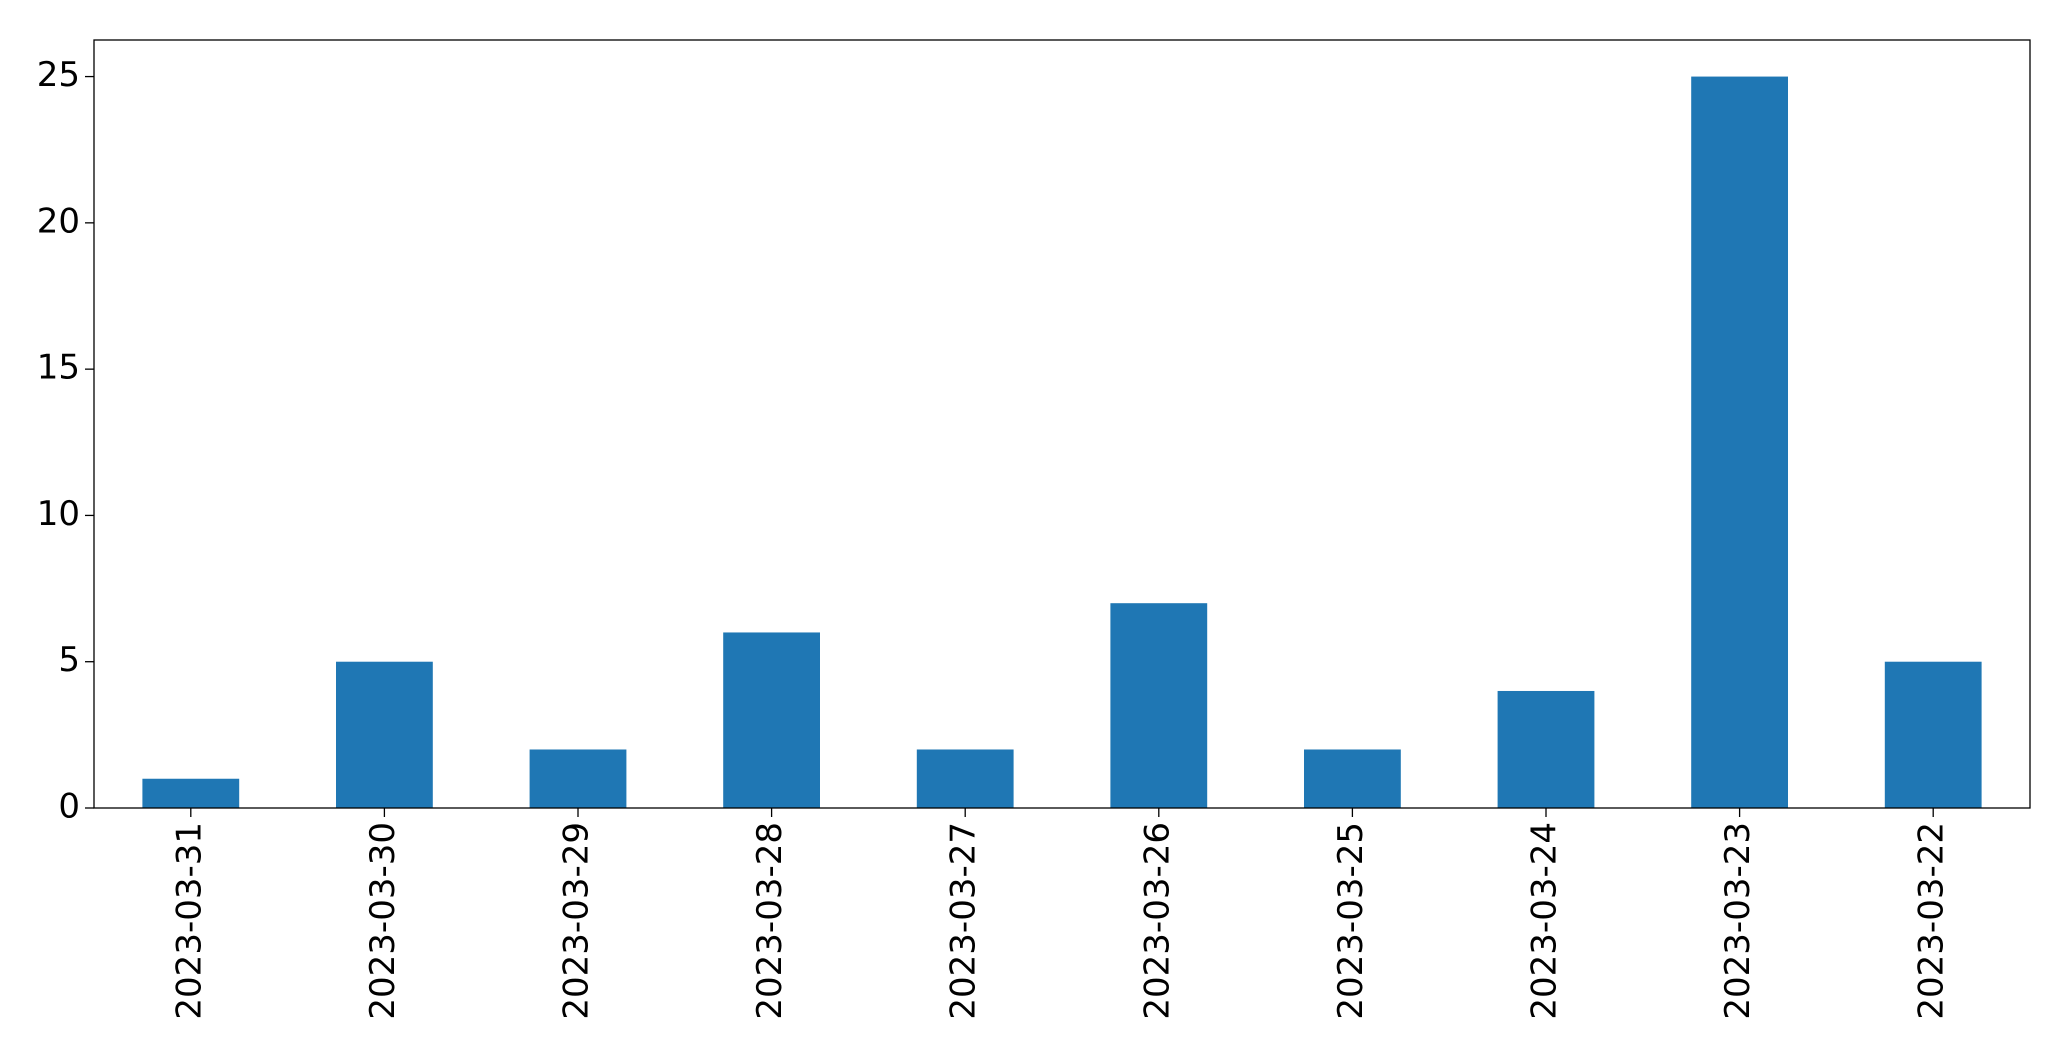 This screenshot has width=2071, height=1061. Describe the element at coordinates (69, 660) in the screenshot. I see `y-tick-label: 5` at that location.